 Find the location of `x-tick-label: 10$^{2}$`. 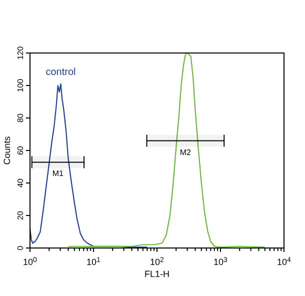

x-tick-label: 10$^{2}$ is located at coordinates (157, 261).